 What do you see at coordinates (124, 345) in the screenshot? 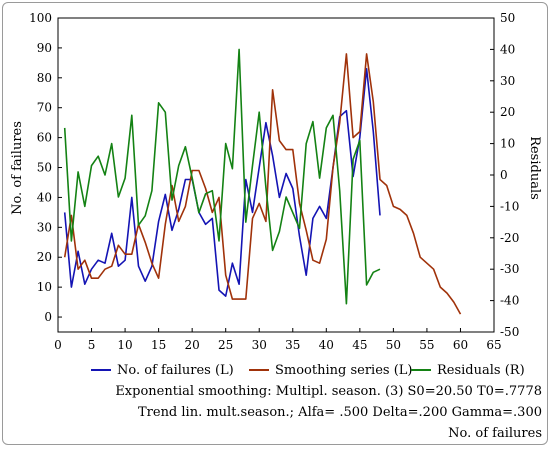
I see `x-tick-label: 10` at bounding box center [124, 345].